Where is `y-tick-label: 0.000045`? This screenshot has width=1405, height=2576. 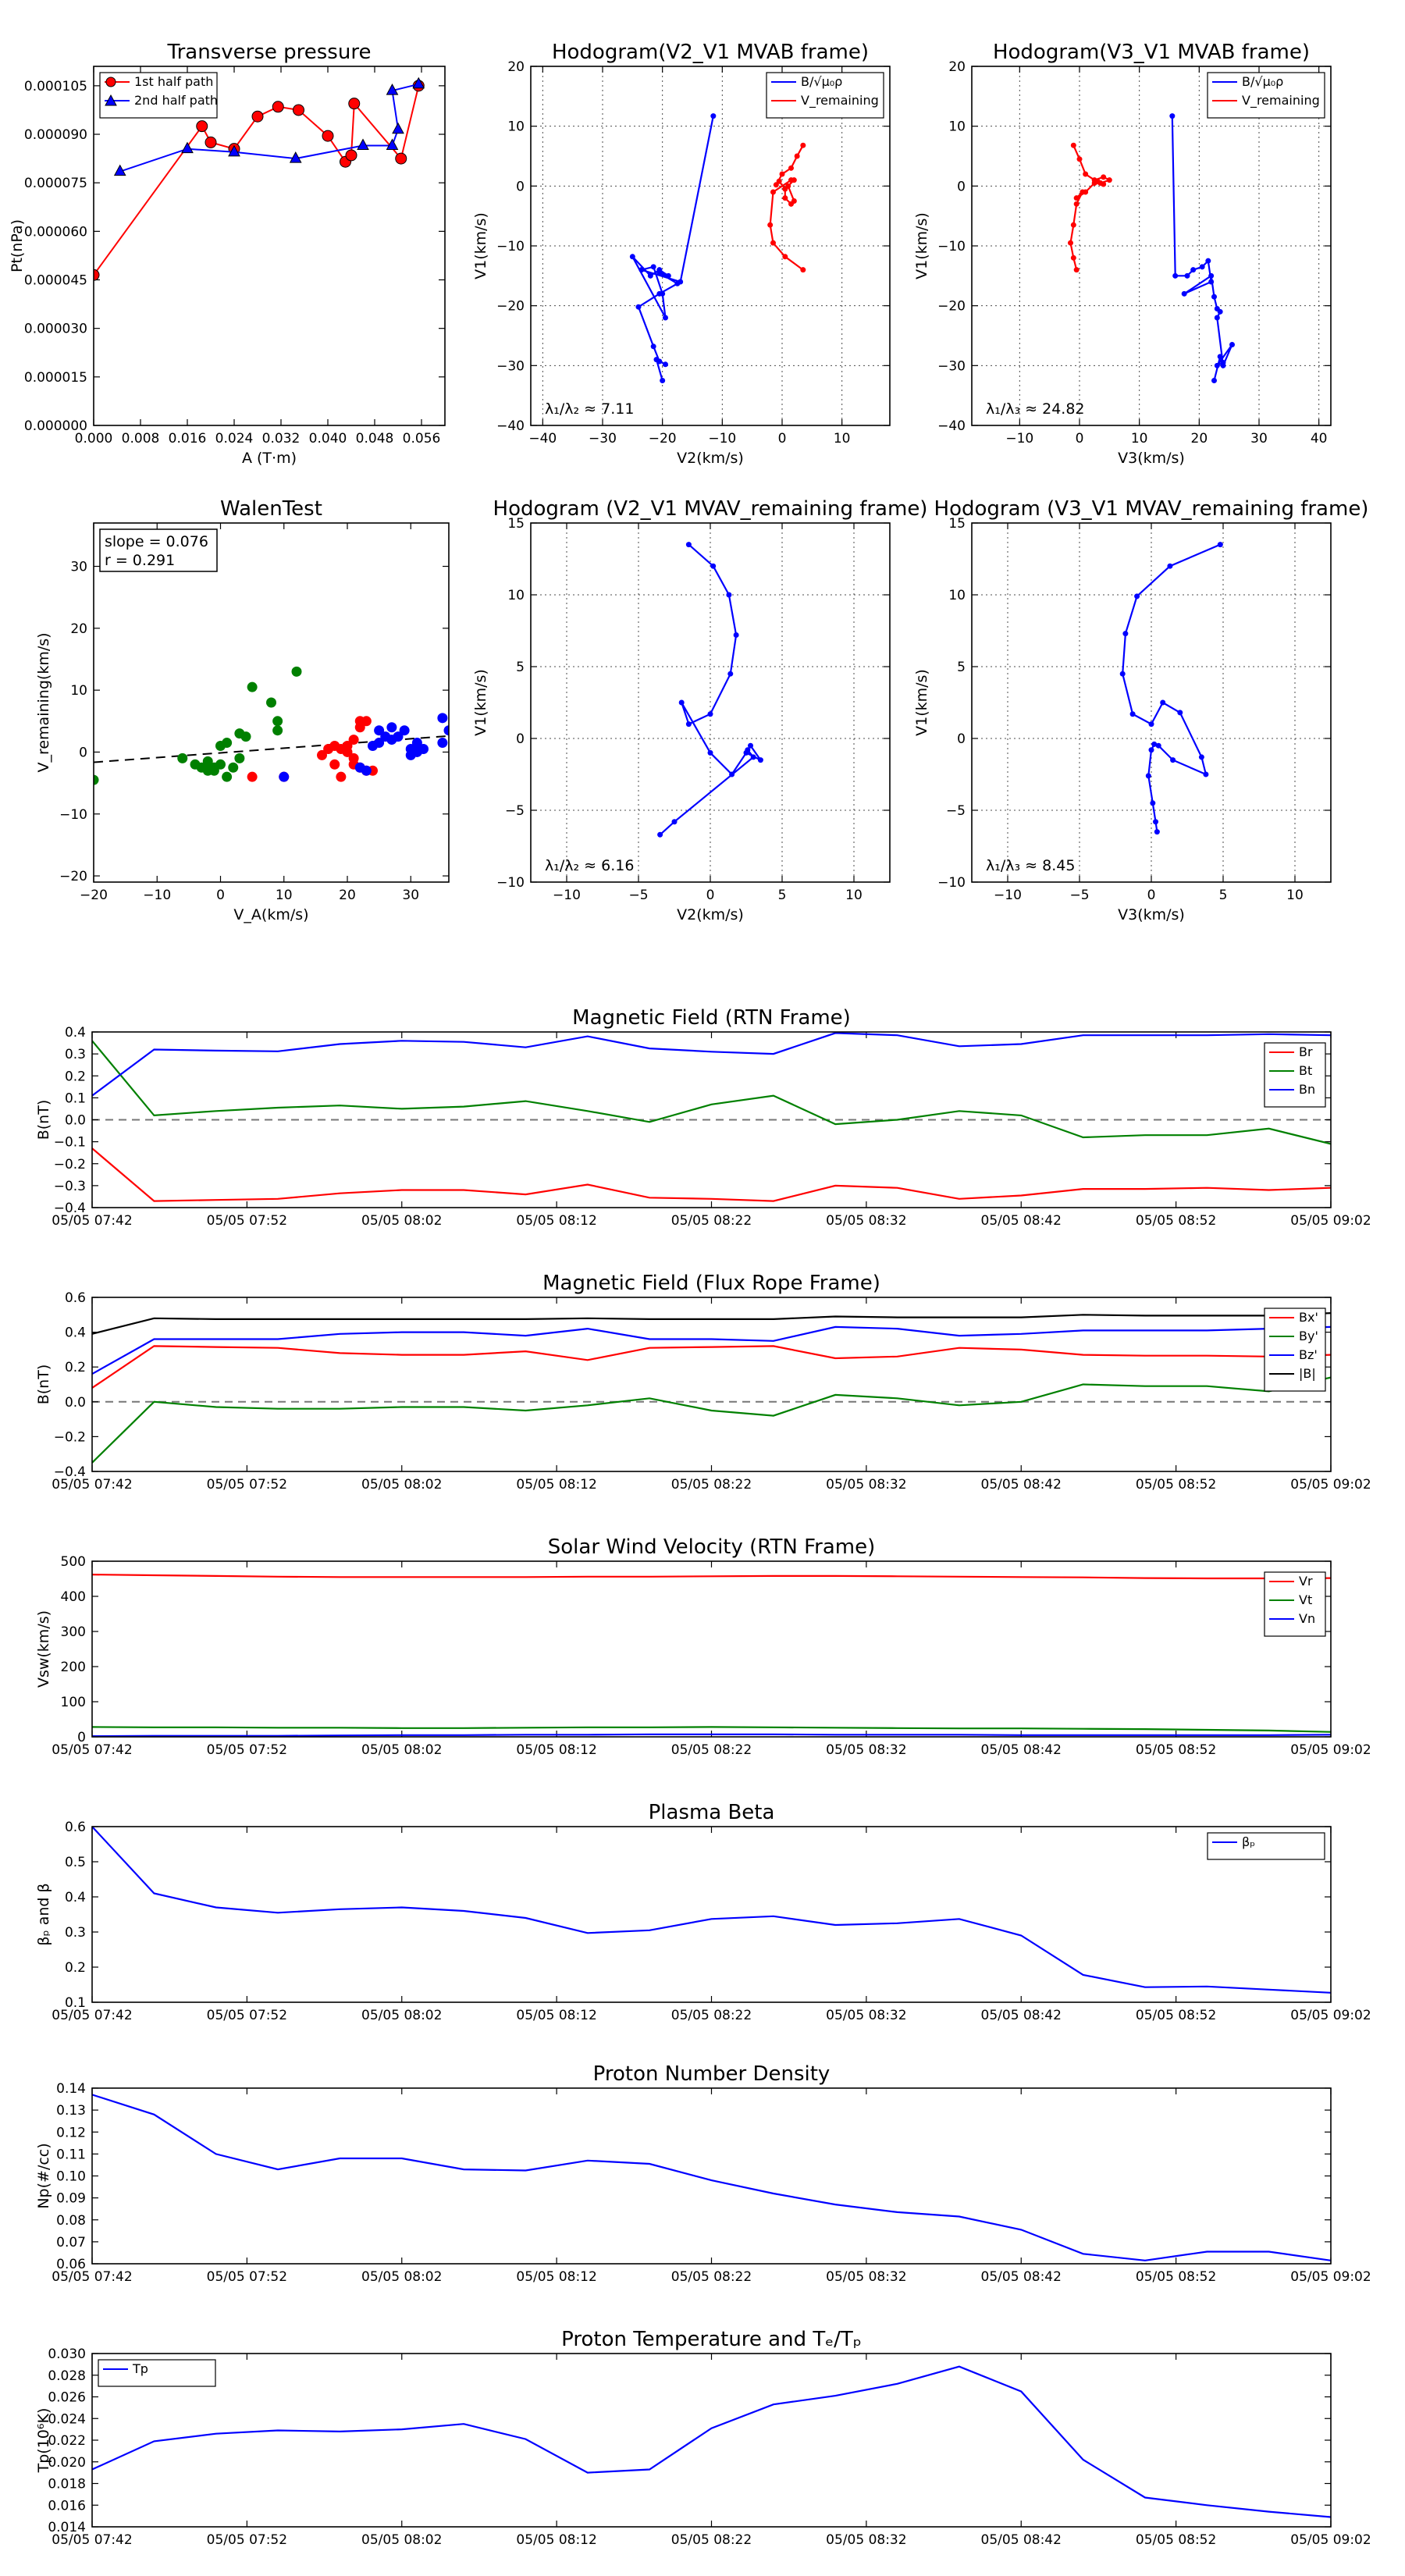
y-tick-label: 0.000045 is located at coordinates (56, 281).